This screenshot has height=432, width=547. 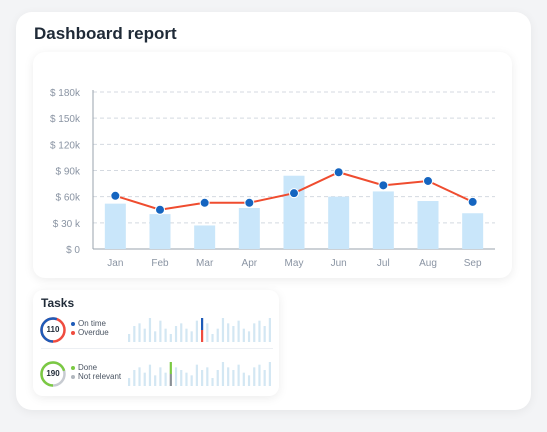 I want to click on legend-item-overdue: Overdue, so click(x=90, y=332).